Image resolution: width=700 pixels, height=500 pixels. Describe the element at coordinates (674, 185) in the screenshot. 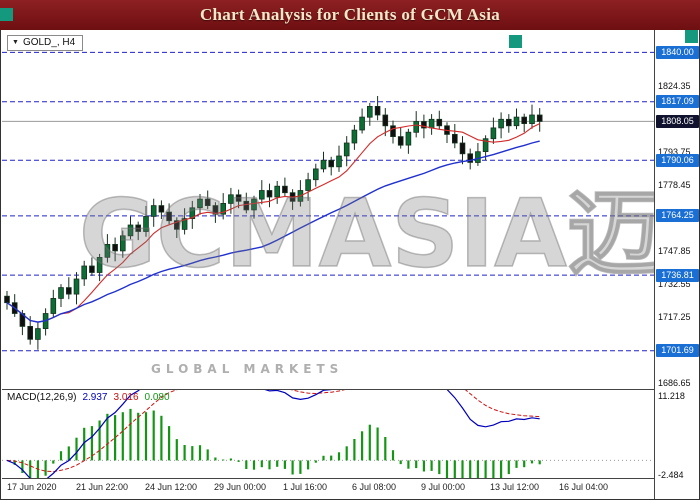

I see `price-tick: 1778.45` at that location.